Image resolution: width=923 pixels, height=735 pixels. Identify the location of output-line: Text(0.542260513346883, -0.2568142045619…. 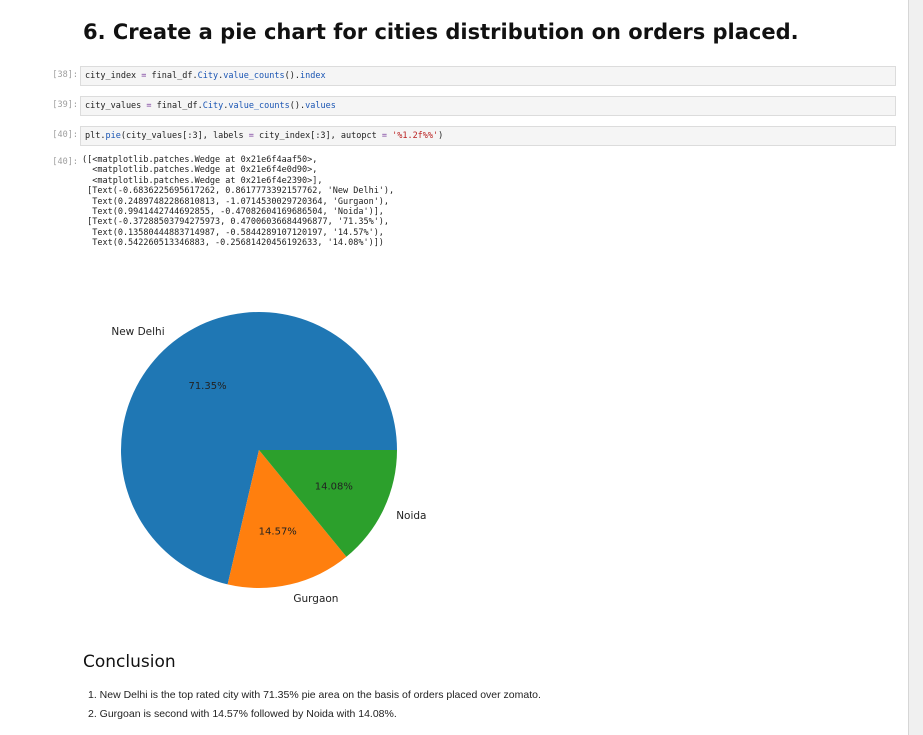
(233, 243).